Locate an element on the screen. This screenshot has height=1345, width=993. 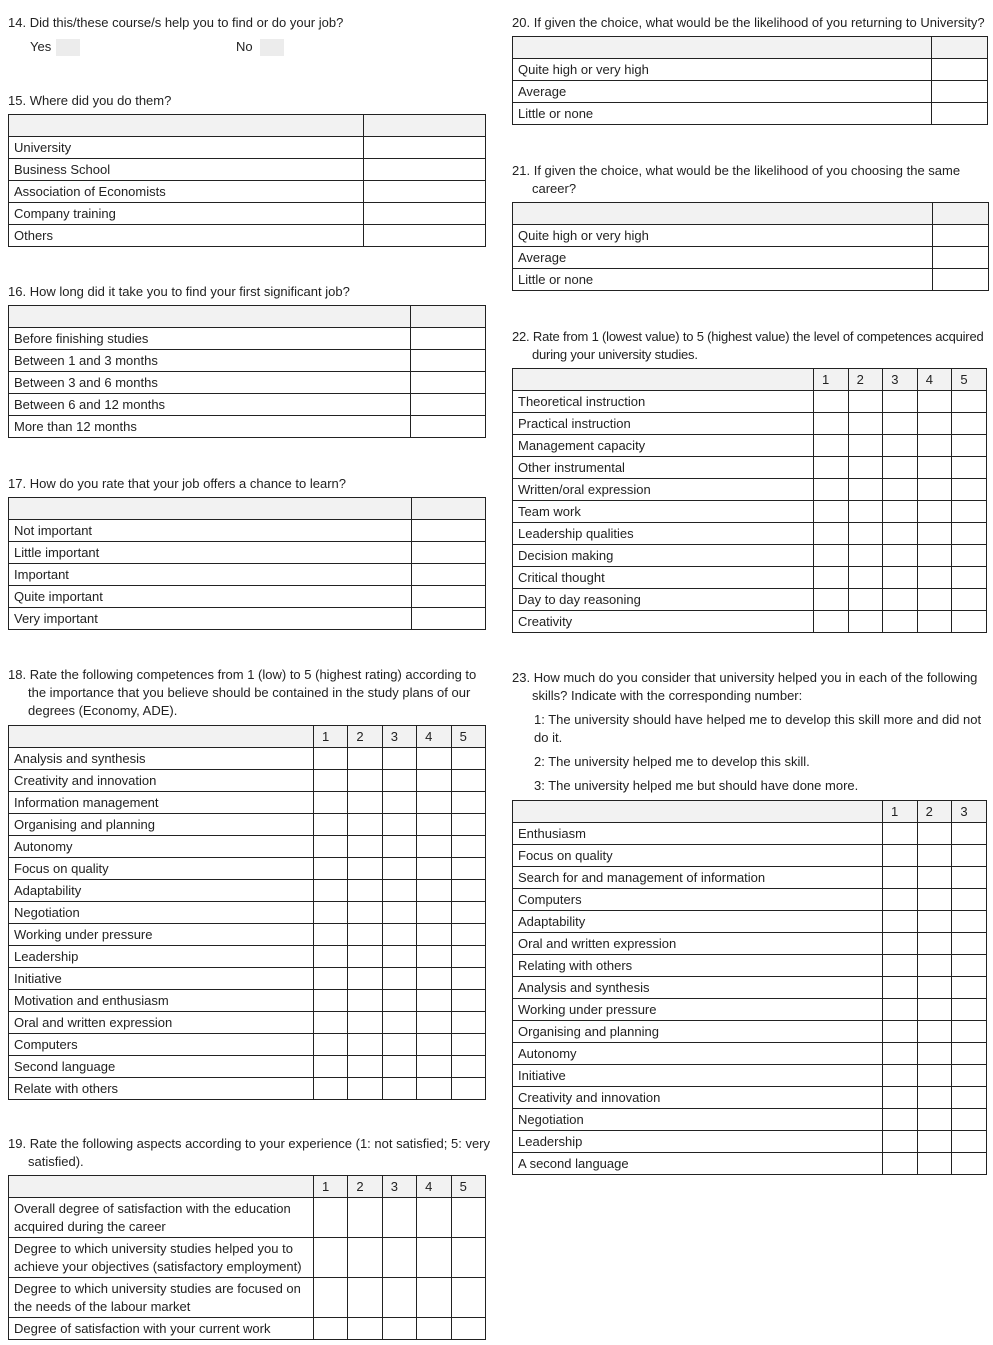
no-checkbox is located at coordinates (272, 47).